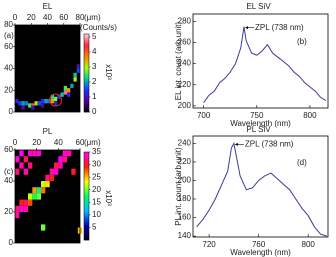  Describe the element at coordinates (56, 100) in the screenshot. I see `highlight-circle` at that location.